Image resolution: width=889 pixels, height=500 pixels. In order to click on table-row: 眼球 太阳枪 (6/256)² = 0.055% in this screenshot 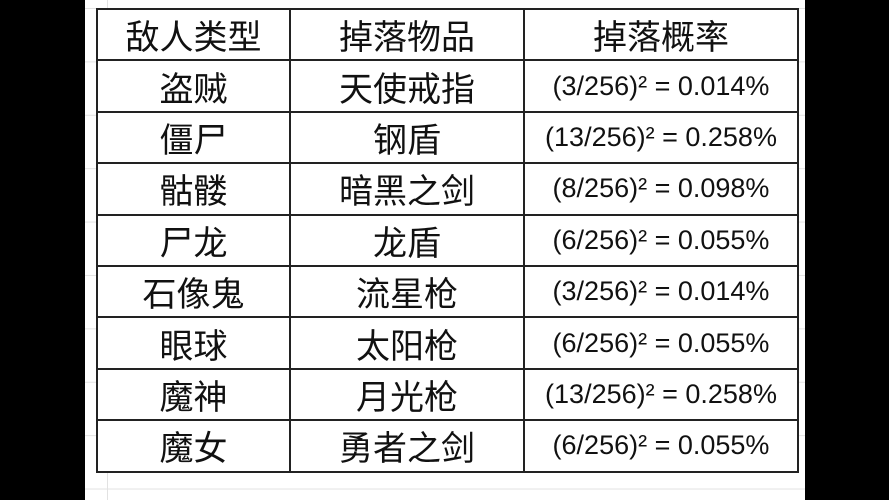, I will do `click(447, 343)`.